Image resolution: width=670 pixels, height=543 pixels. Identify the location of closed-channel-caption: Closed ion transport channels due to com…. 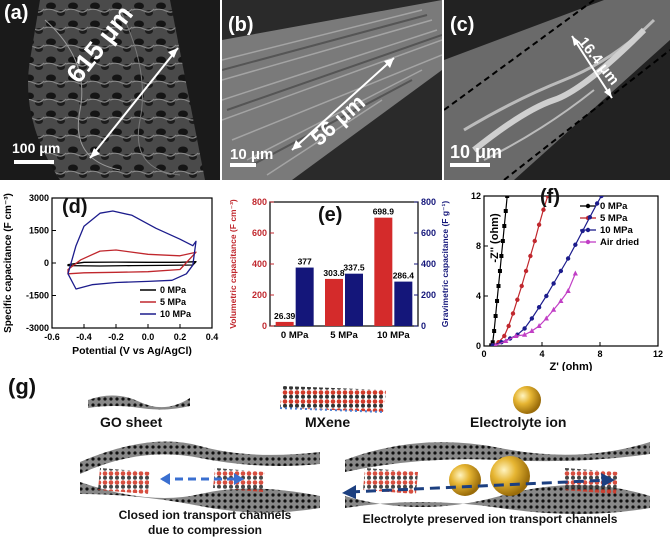
(205, 522).